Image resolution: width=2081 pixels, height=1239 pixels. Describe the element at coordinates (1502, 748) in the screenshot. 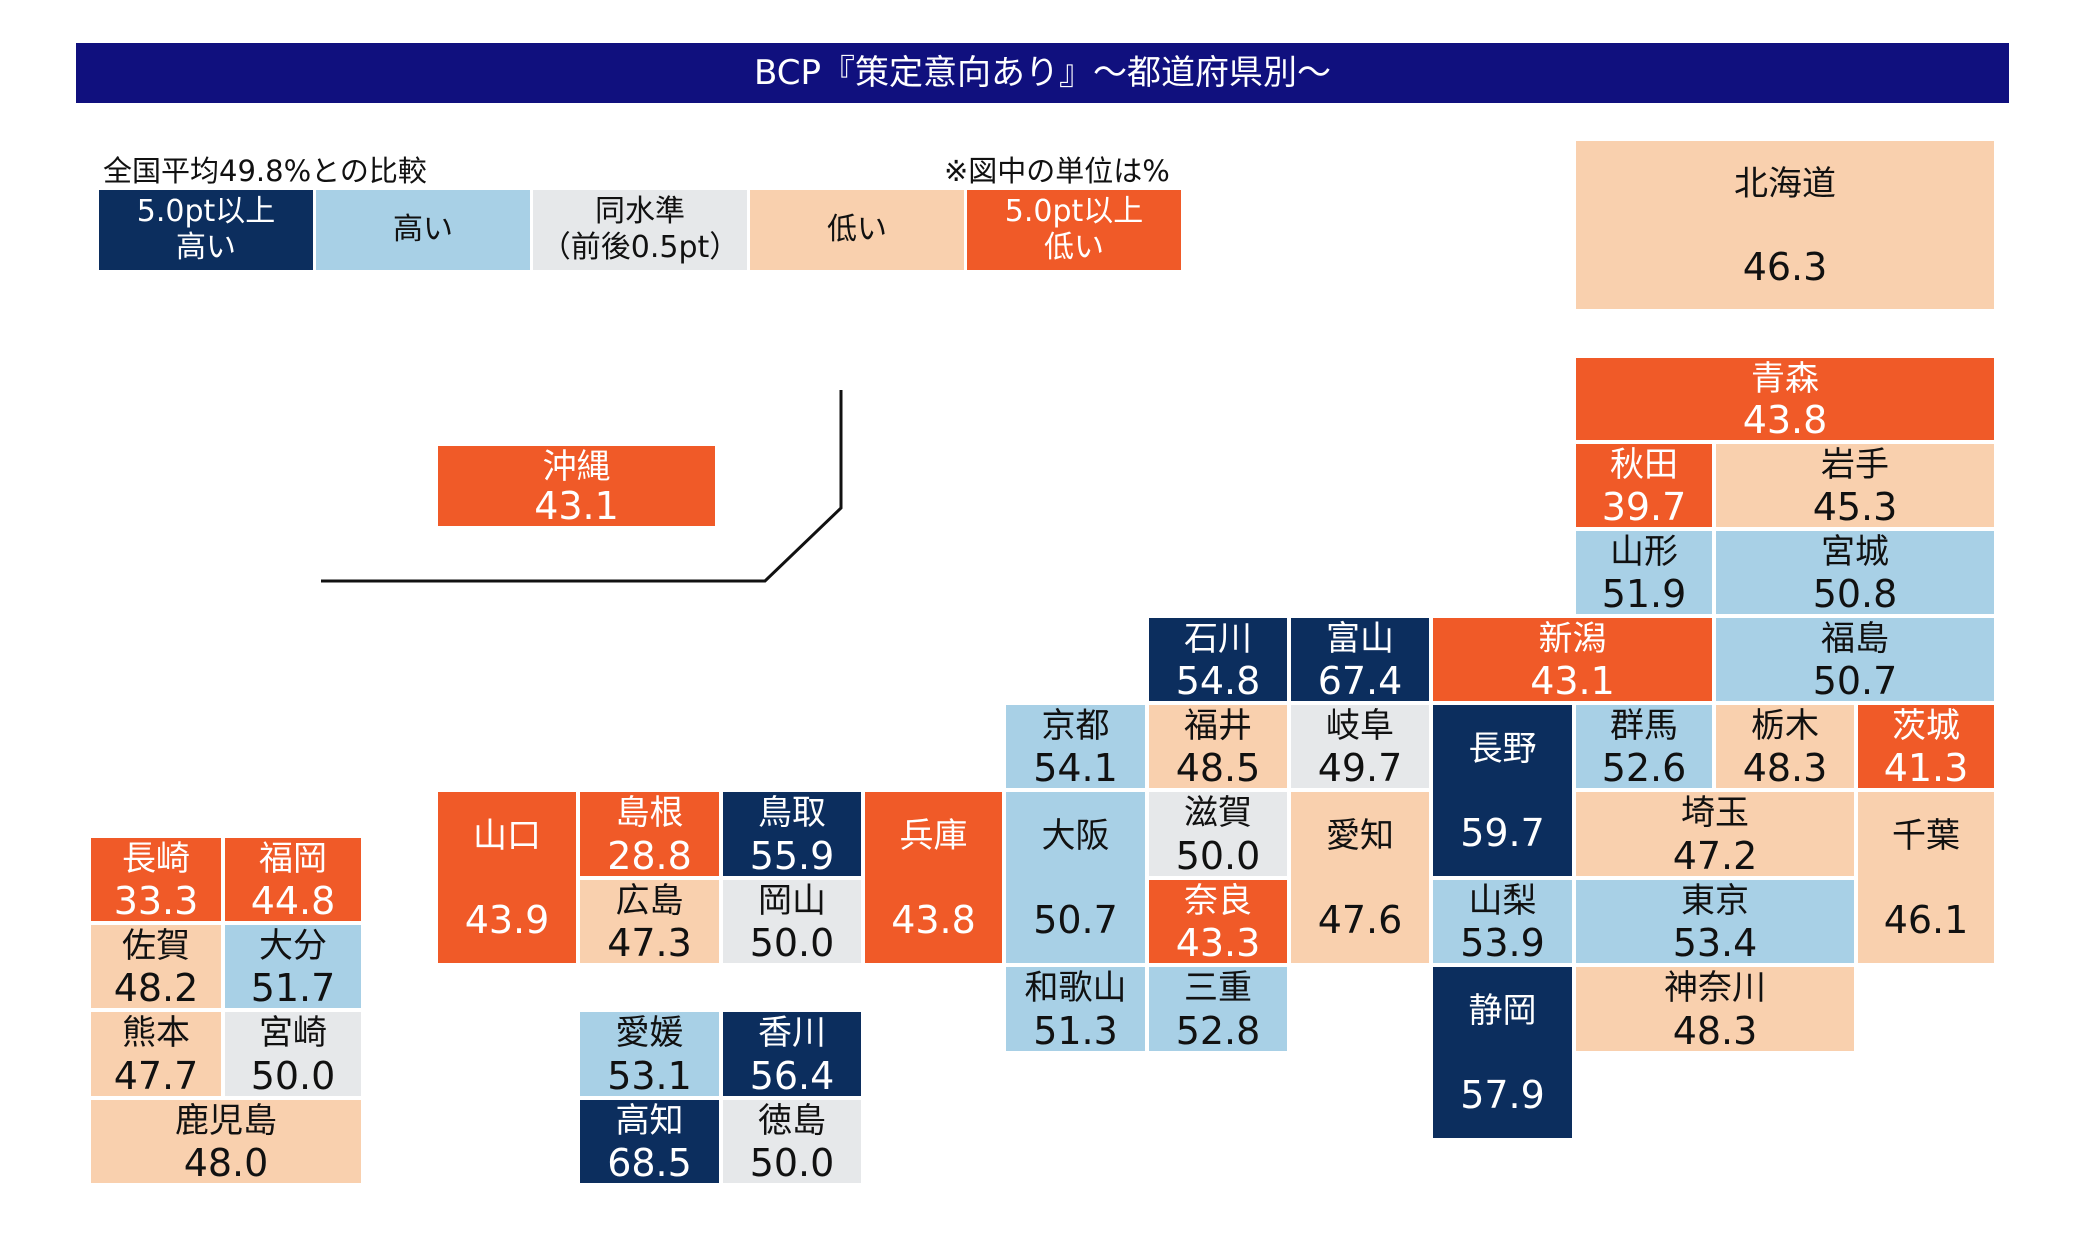

I see `prefecture-name: 長野` at that location.